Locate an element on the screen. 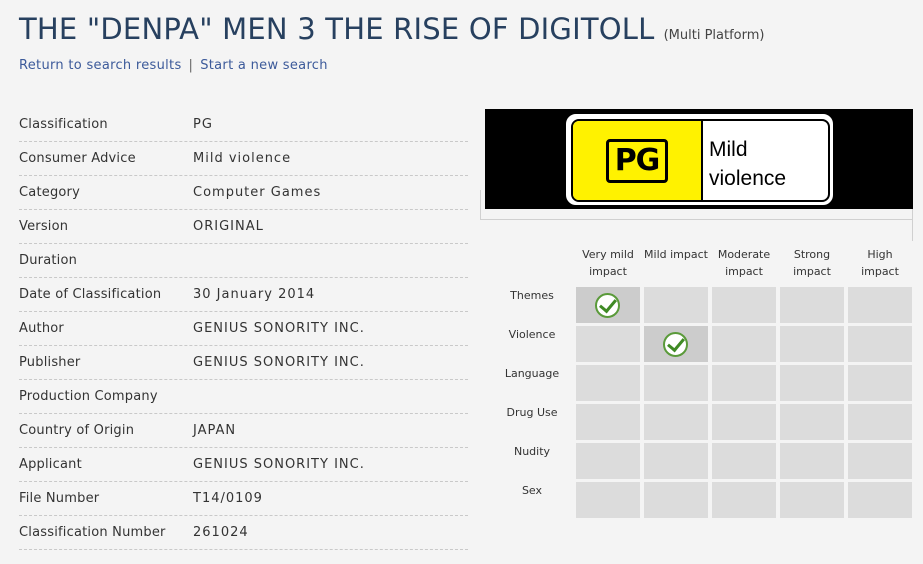 This screenshot has height=564, width=923. impact-level-line: Mild impact is located at coordinates (676, 254).